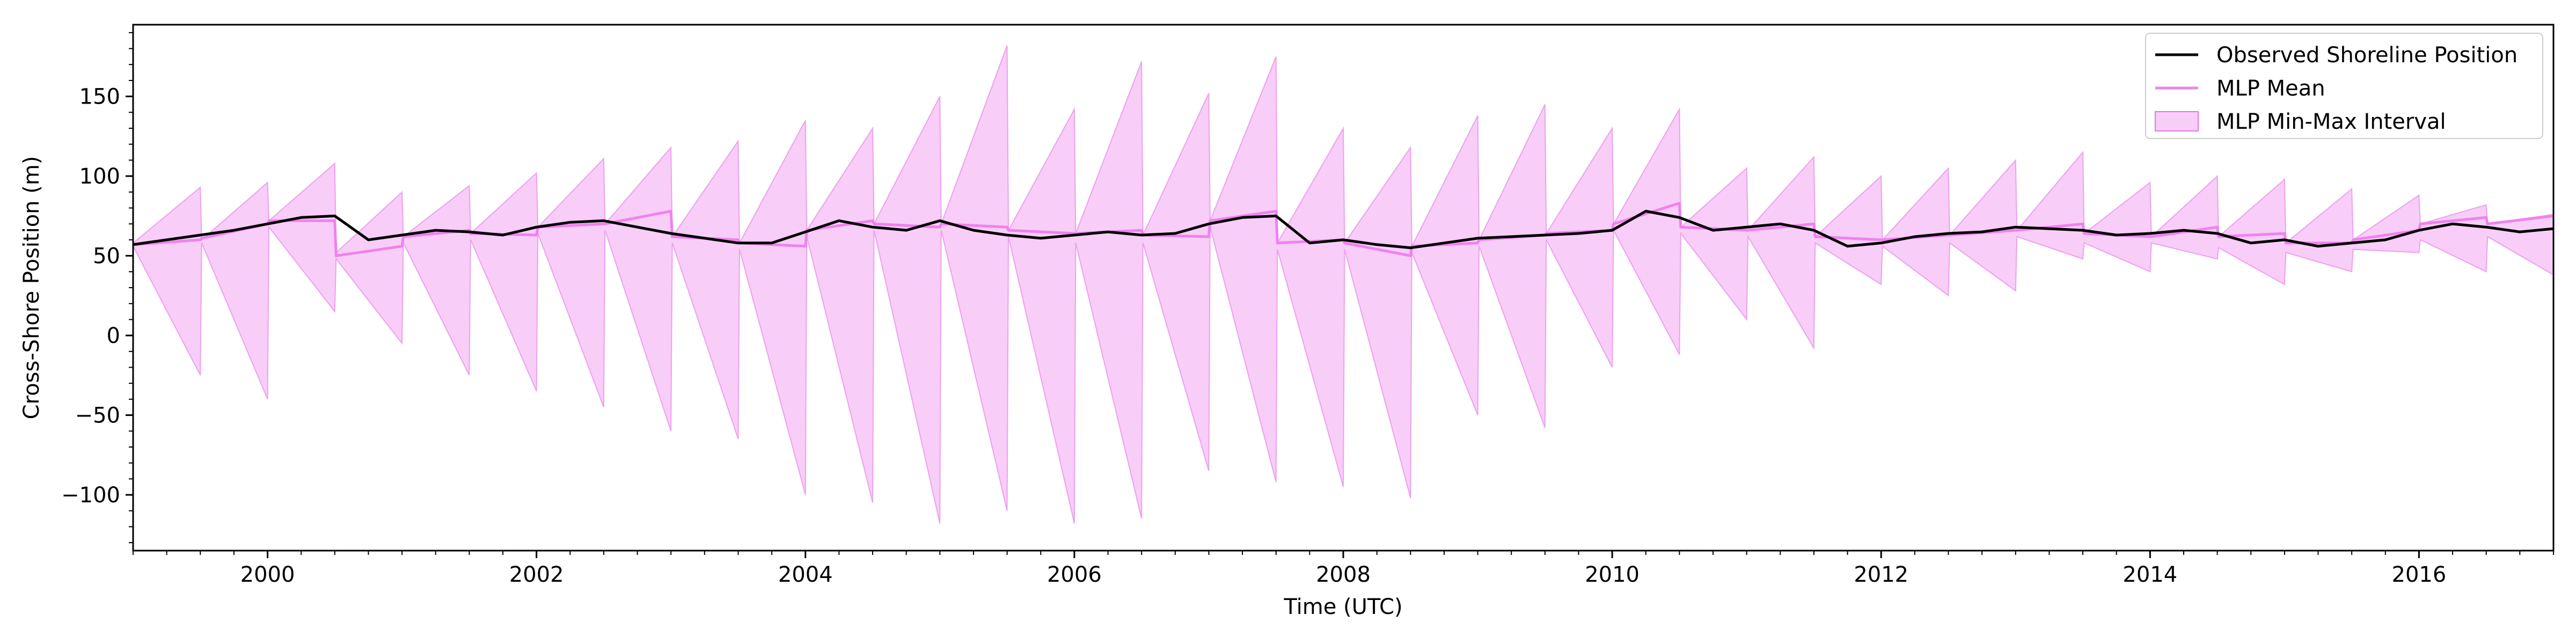  I want to click on legend-box, so click(2344, 86).